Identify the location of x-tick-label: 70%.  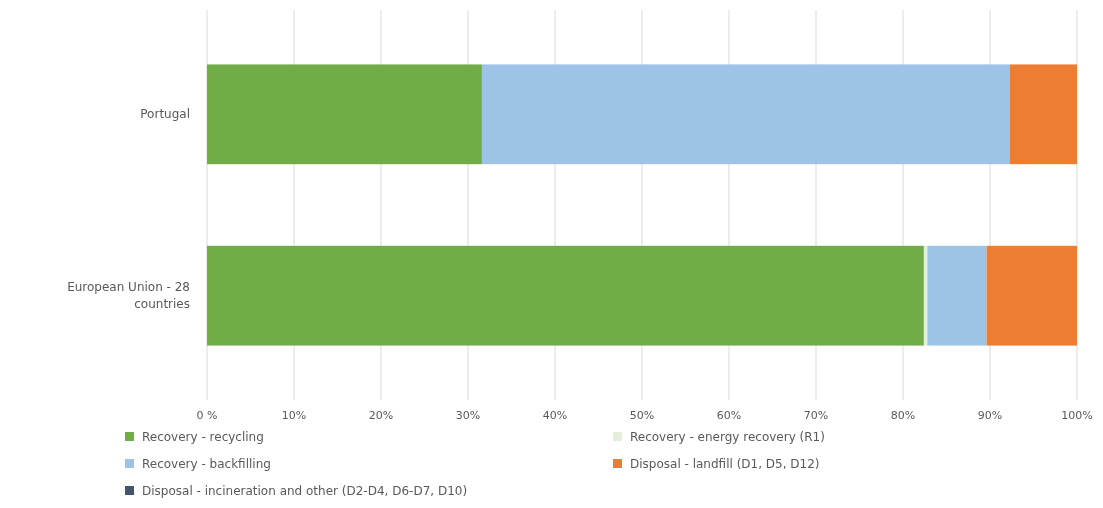
(816, 415).